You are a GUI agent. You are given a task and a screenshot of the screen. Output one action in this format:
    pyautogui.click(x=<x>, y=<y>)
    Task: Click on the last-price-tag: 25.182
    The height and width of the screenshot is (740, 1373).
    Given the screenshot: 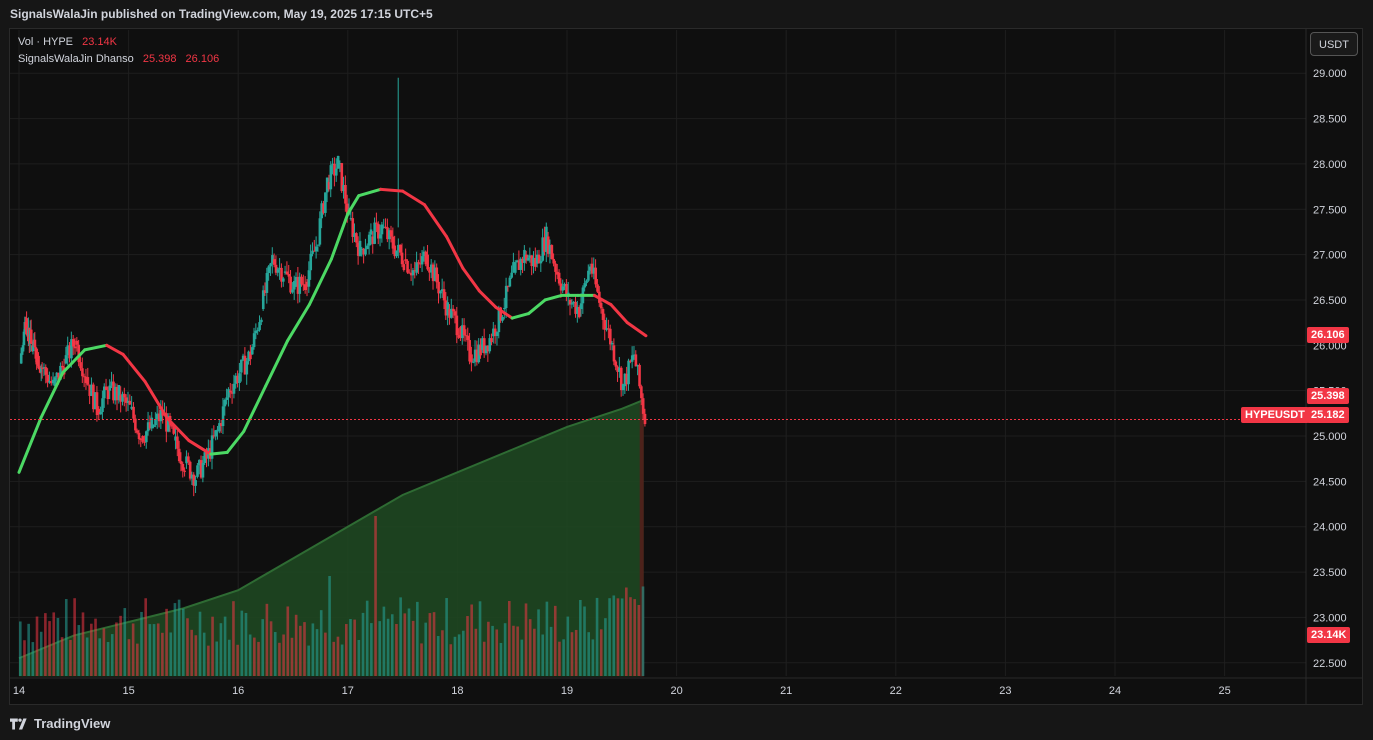 What is the action you would take?
    pyautogui.click(x=1328, y=415)
    